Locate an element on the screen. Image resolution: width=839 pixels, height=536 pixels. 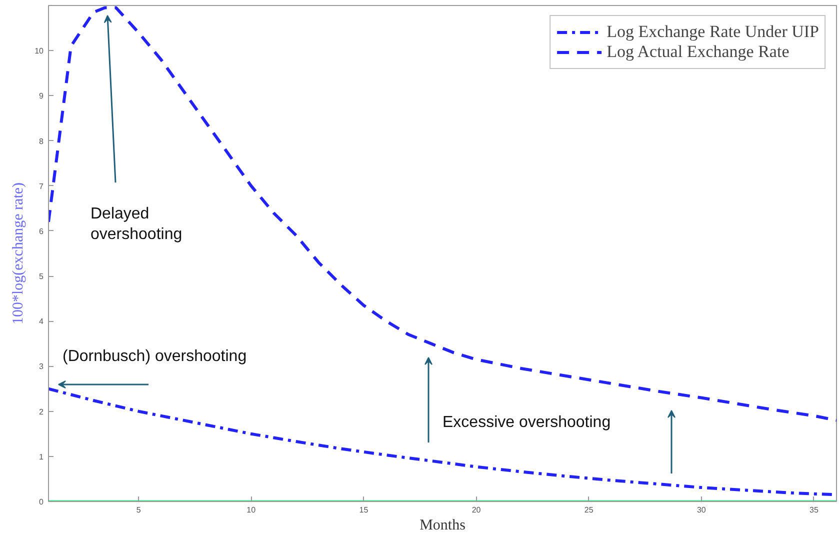
y-tick-label: 2 is located at coordinates (41, 411).